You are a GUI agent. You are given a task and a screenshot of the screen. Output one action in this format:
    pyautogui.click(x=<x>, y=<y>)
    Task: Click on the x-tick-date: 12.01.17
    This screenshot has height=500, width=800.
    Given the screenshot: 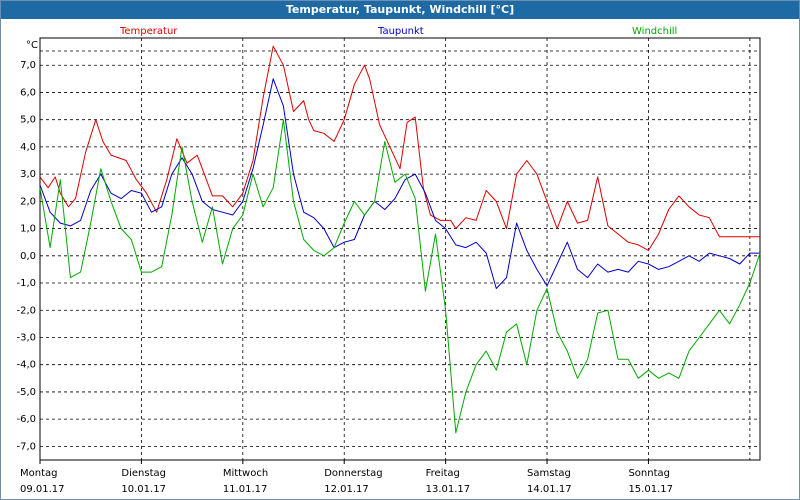 What is the action you would take?
    pyautogui.click(x=346, y=489)
    